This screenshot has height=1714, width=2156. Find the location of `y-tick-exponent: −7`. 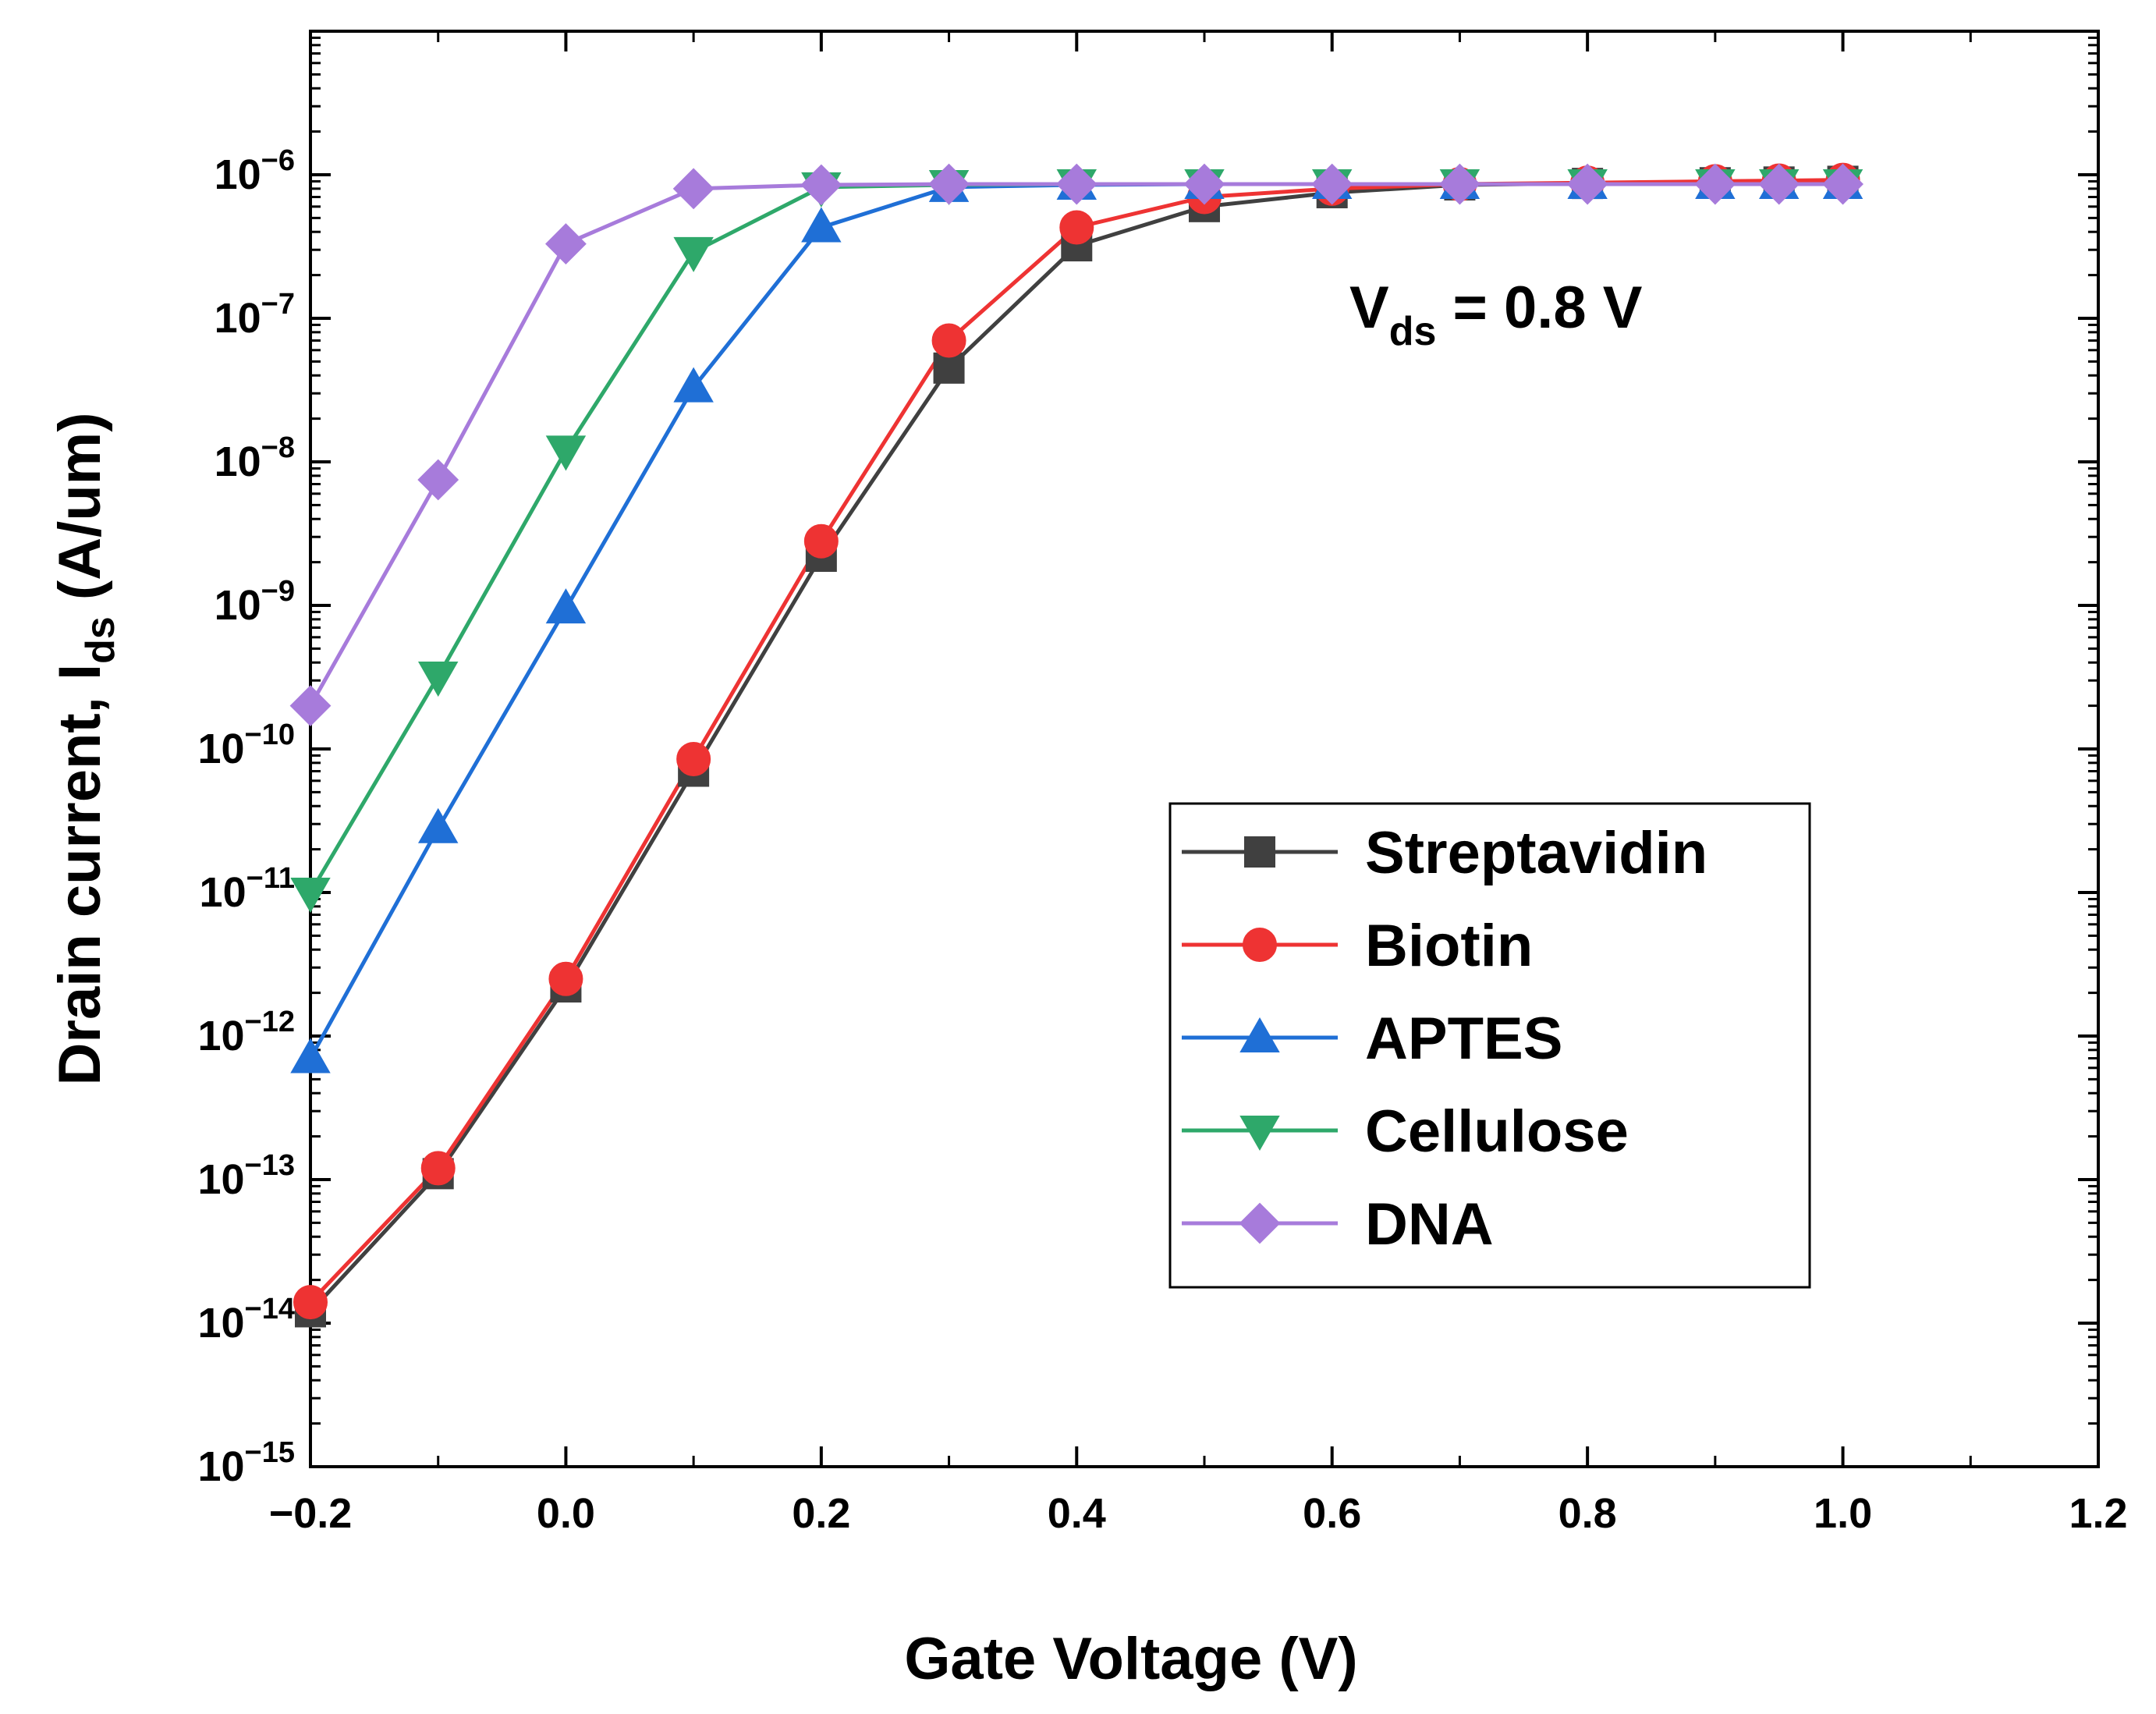

y-tick-exponent: −7 is located at coordinates (278, 304).